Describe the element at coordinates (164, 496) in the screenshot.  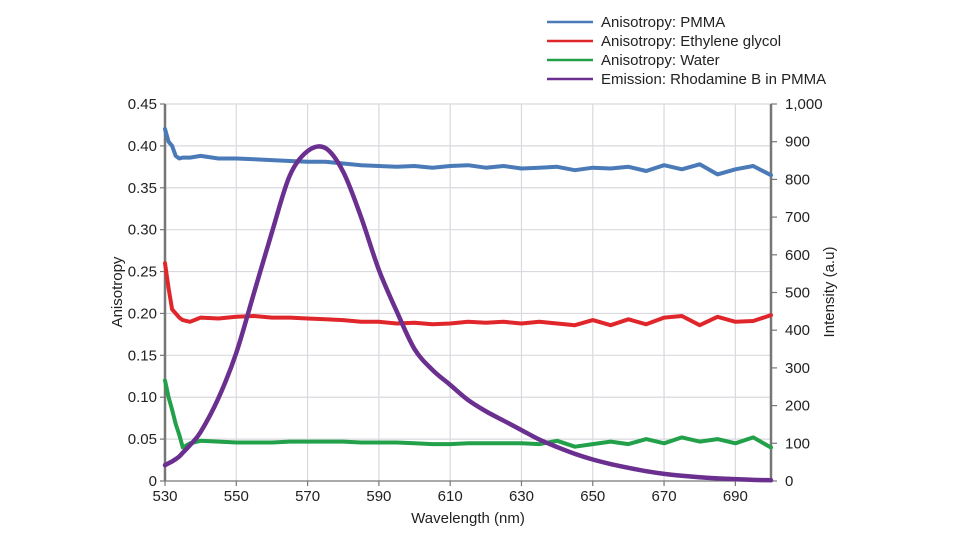
I see `x-tick-label: 530` at that location.